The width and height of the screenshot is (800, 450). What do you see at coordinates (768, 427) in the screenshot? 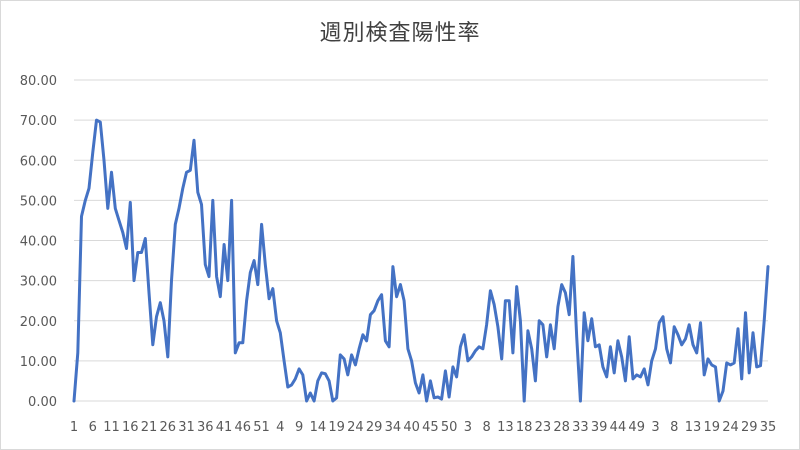
I see `x-tick-label: 35` at bounding box center [768, 427].